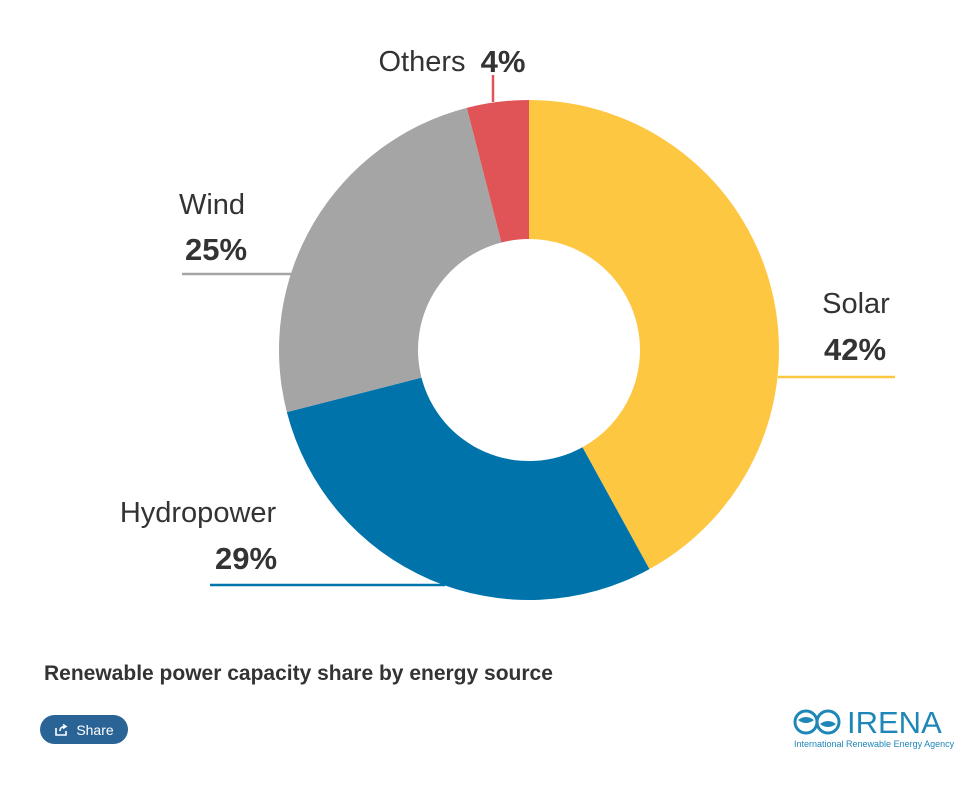  Describe the element at coordinates (212, 205) in the screenshot. I see `slice-name-label-wind: Wind` at that location.